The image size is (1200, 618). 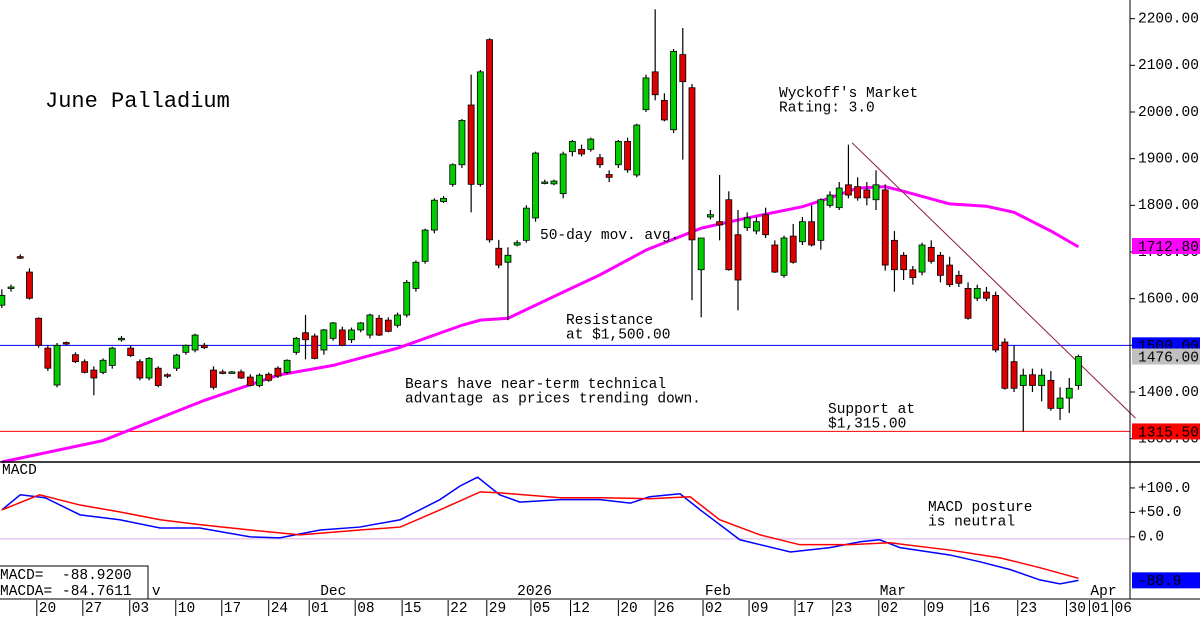 What do you see at coordinates (1168, 206) in the screenshot?
I see `y-tick-label: 1800.00` at bounding box center [1168, 206].